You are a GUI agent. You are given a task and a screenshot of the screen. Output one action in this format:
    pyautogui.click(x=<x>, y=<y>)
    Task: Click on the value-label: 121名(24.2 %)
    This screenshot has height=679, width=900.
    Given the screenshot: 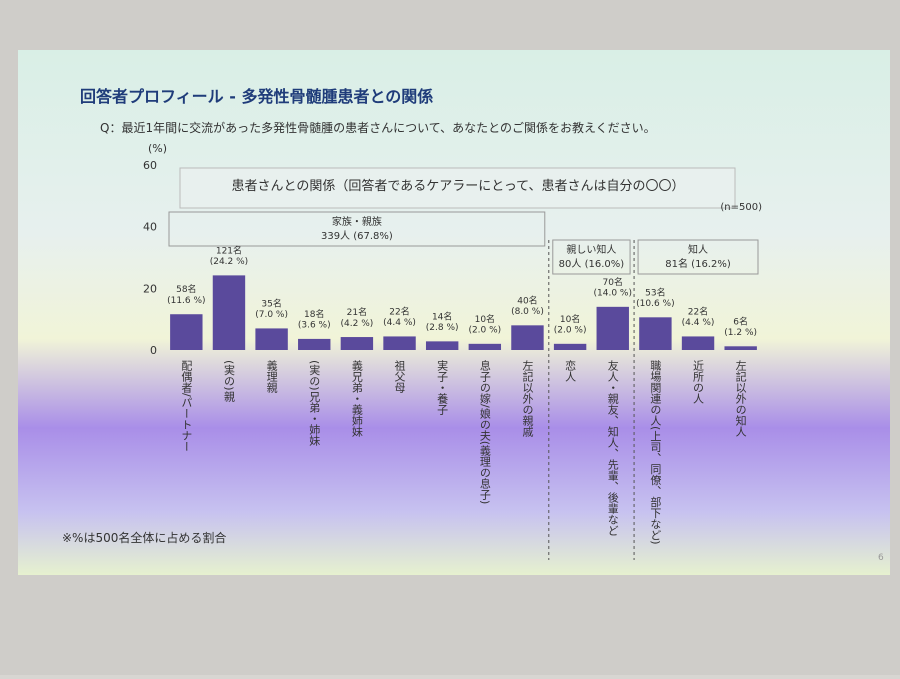 What is the action you would take?
    pyautogui.click(x=229, y=255)
    